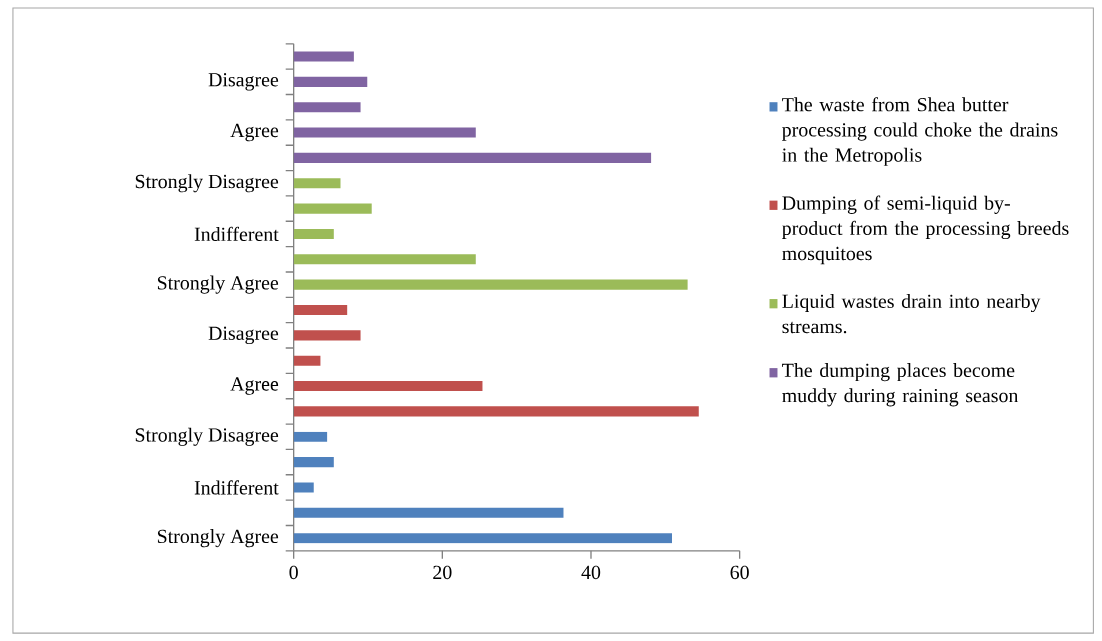 This screenshot has height=641, width=1102. Describe the element at coordinates (442, 572) in the screenshot. I see `x-tick-label: 20` at that location.